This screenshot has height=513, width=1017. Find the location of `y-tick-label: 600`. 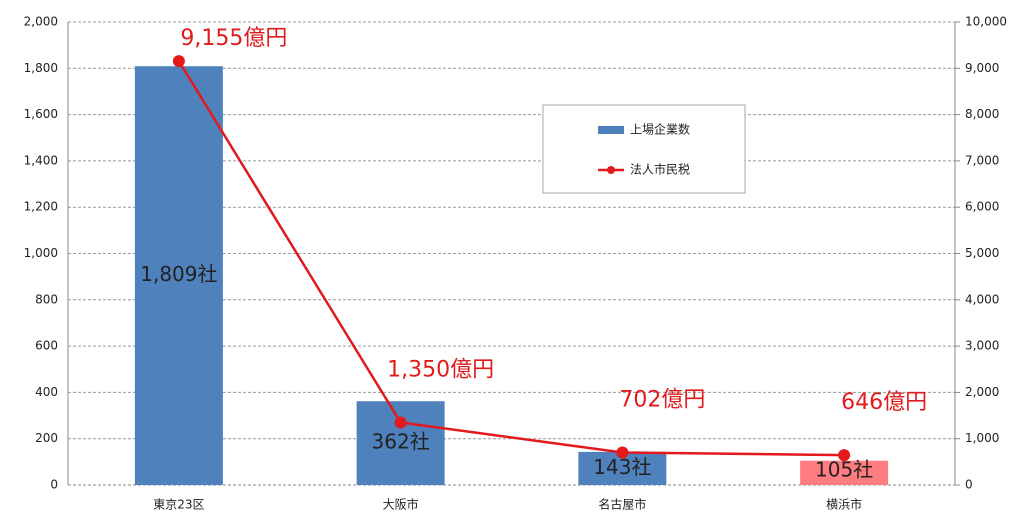

y-tick-label: 600 is located at coordinates (46, 346).